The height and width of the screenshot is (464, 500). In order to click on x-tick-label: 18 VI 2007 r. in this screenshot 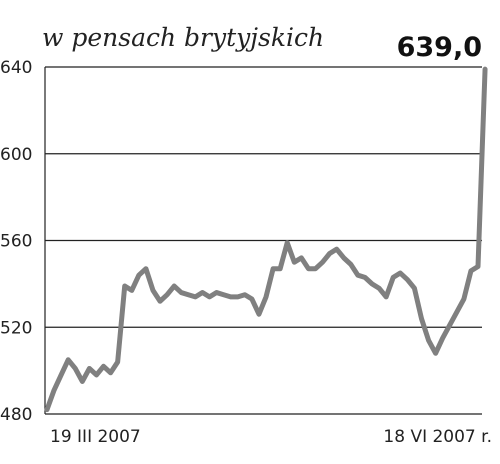, I will do `click(437, 437)`.